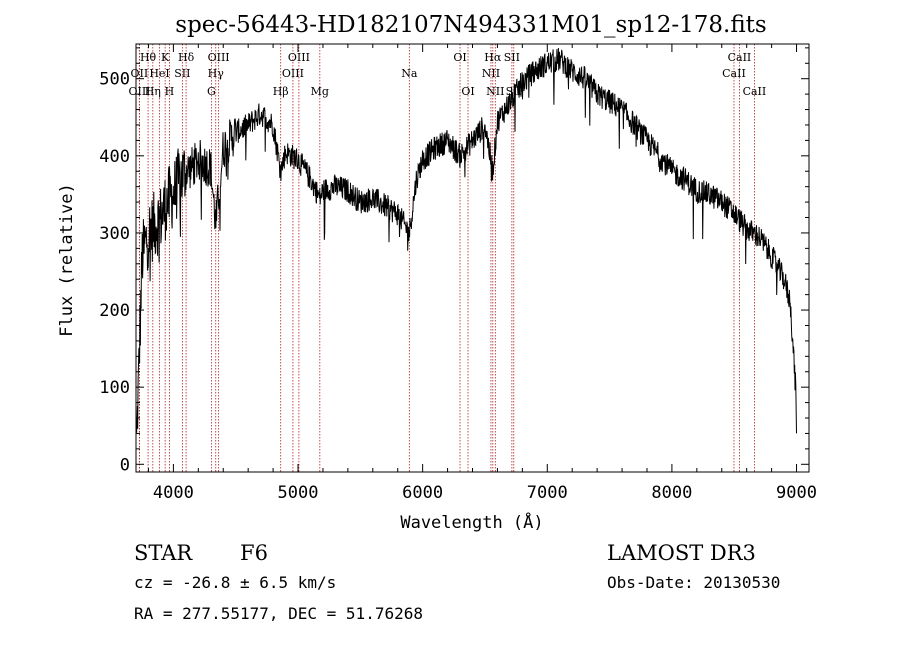 This screenshot has width=900, height=649. What do you see at coordinates (493, 57) in the screenshot?
I see `spectral-line-label: Hα` at bounding box center [493, 57].